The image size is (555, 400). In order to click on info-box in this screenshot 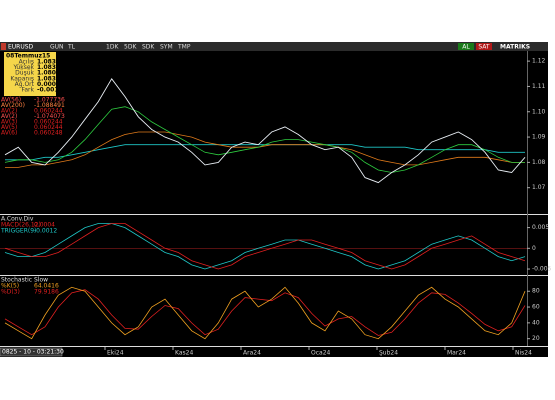, I will do `click(30, 74)`.